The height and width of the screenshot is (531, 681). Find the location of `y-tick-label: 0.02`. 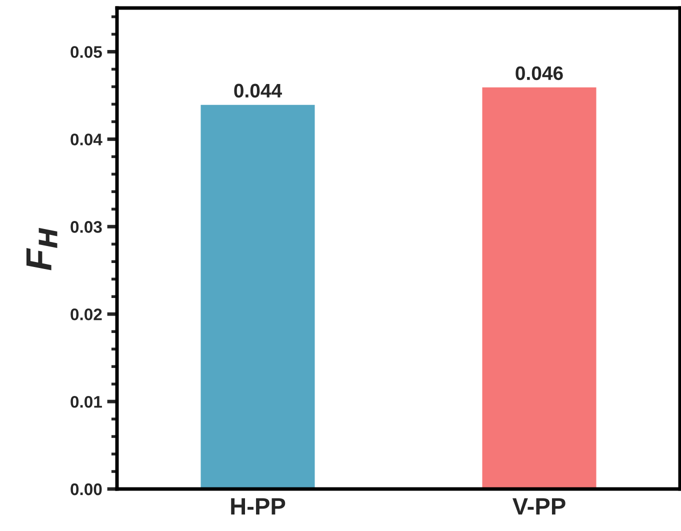

y-tick-label: 0.02 is located at coordinates (86, 314).